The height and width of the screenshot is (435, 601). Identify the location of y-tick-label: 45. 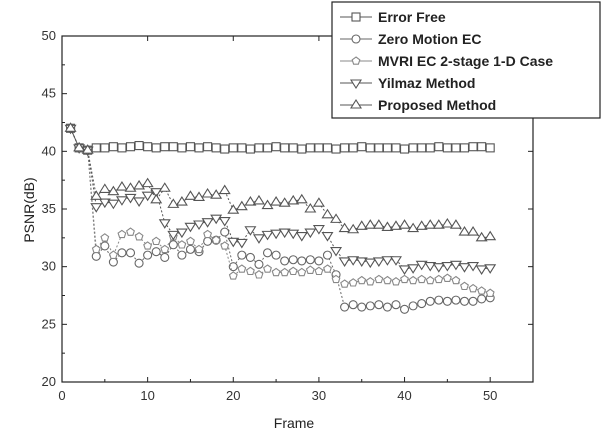
(49, 93).